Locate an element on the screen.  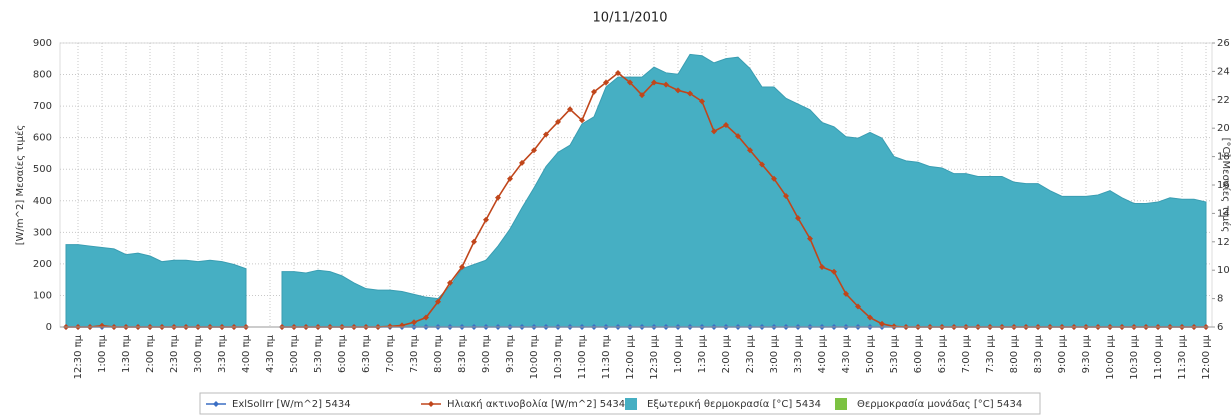
x-tick-label: 6:00 πμ is located at coordinates (342, 353).